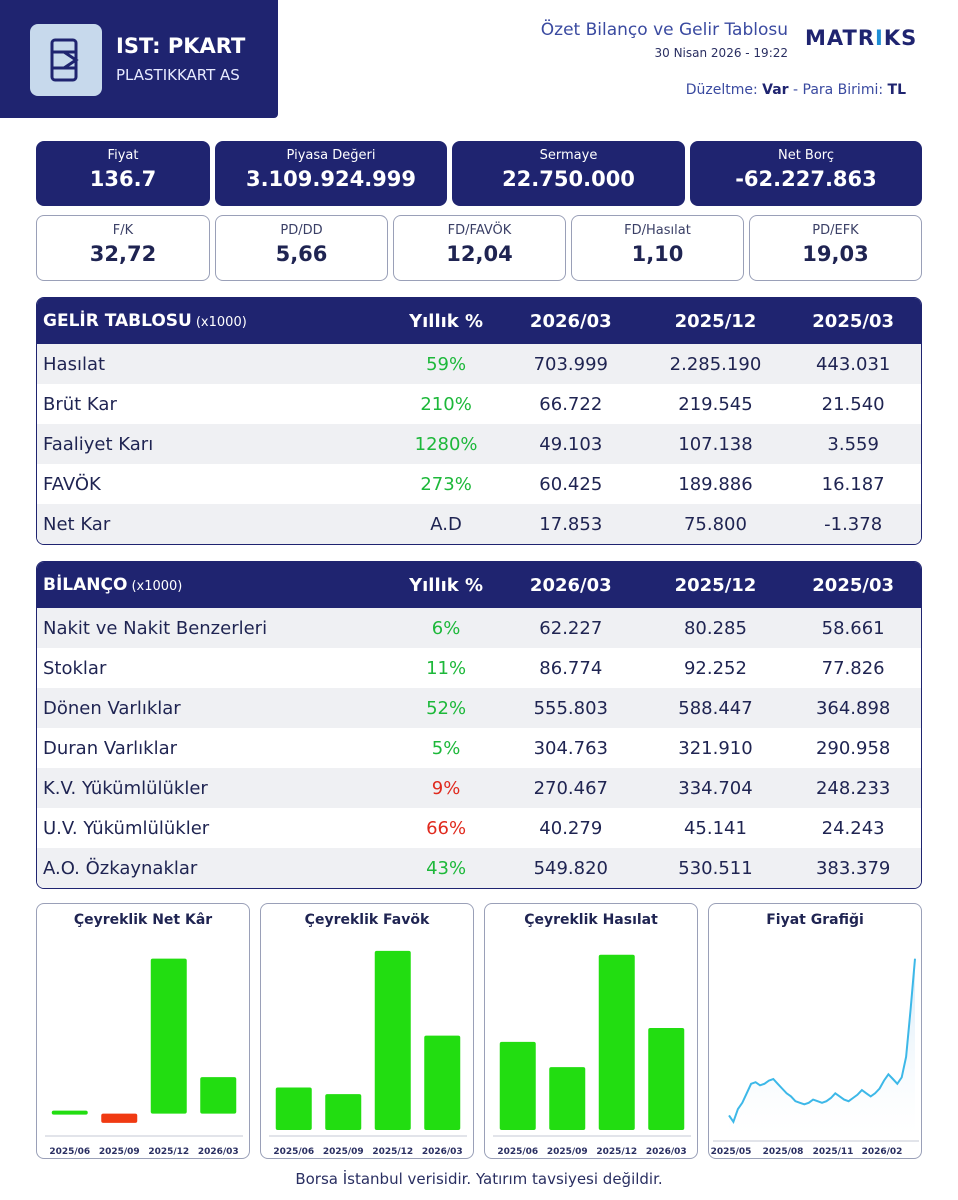 The width and height of the screenshot is (958, 1200). What do you see at coordinates (879, 38) in the screenshot?
I see `brand-part-2: I` at bounding box center [879, 38].